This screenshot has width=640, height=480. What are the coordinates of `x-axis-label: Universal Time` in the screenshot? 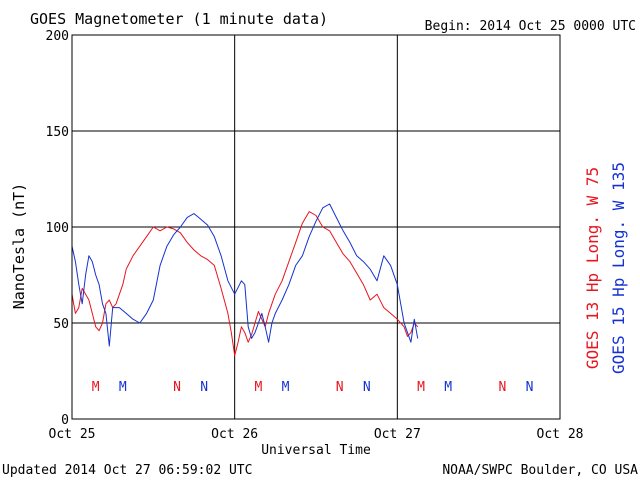 It's located at (316, 450).